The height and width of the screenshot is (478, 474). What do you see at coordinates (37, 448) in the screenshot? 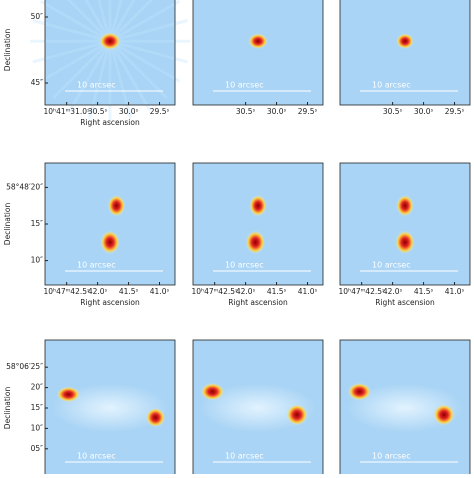
I see `y-tick-label: 05″` at bounding box center [37, 448].